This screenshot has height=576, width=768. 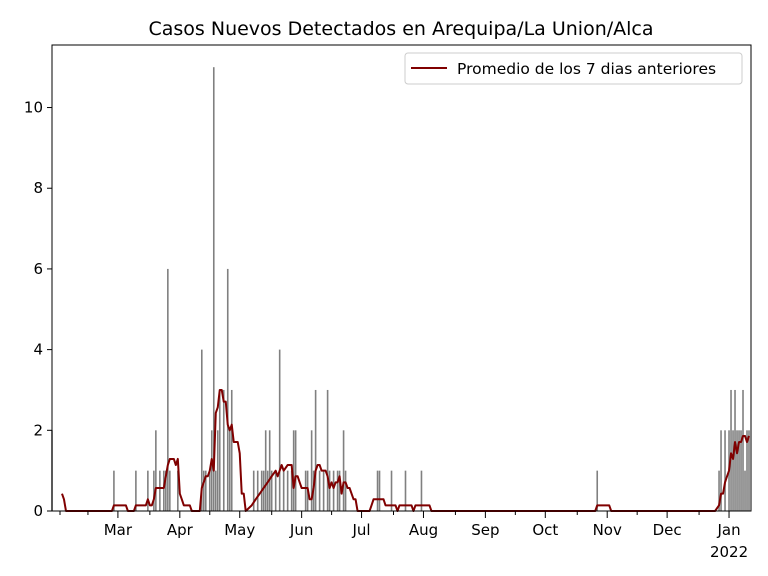 I want to click on legend-box, so click(x=573, y=68).